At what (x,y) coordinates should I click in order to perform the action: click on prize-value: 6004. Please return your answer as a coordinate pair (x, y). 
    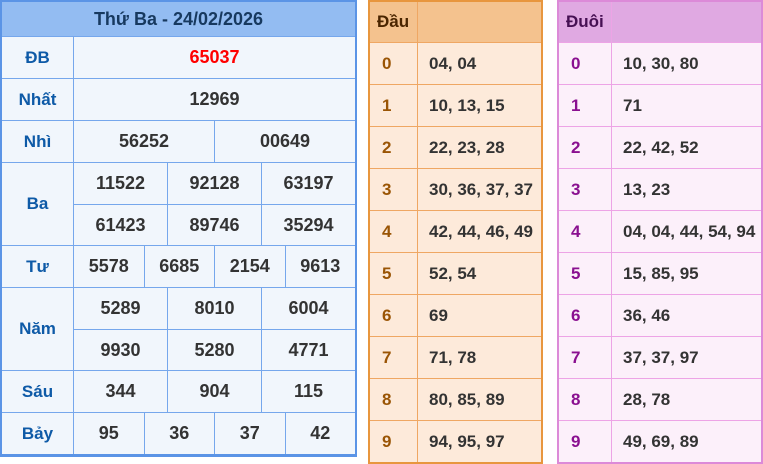
    Looking at the image, I should click on (308, 308).